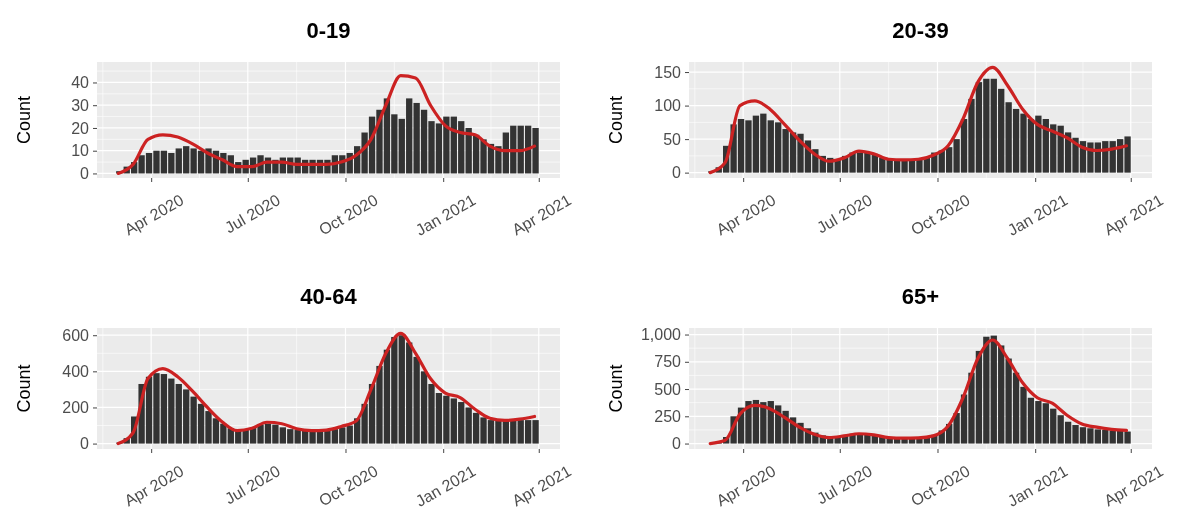 This screenshot has width=1185, height=529. Describe the element at coordinates (668, 72) in the screenshot. I see `y-tick-label: 150` at that location.